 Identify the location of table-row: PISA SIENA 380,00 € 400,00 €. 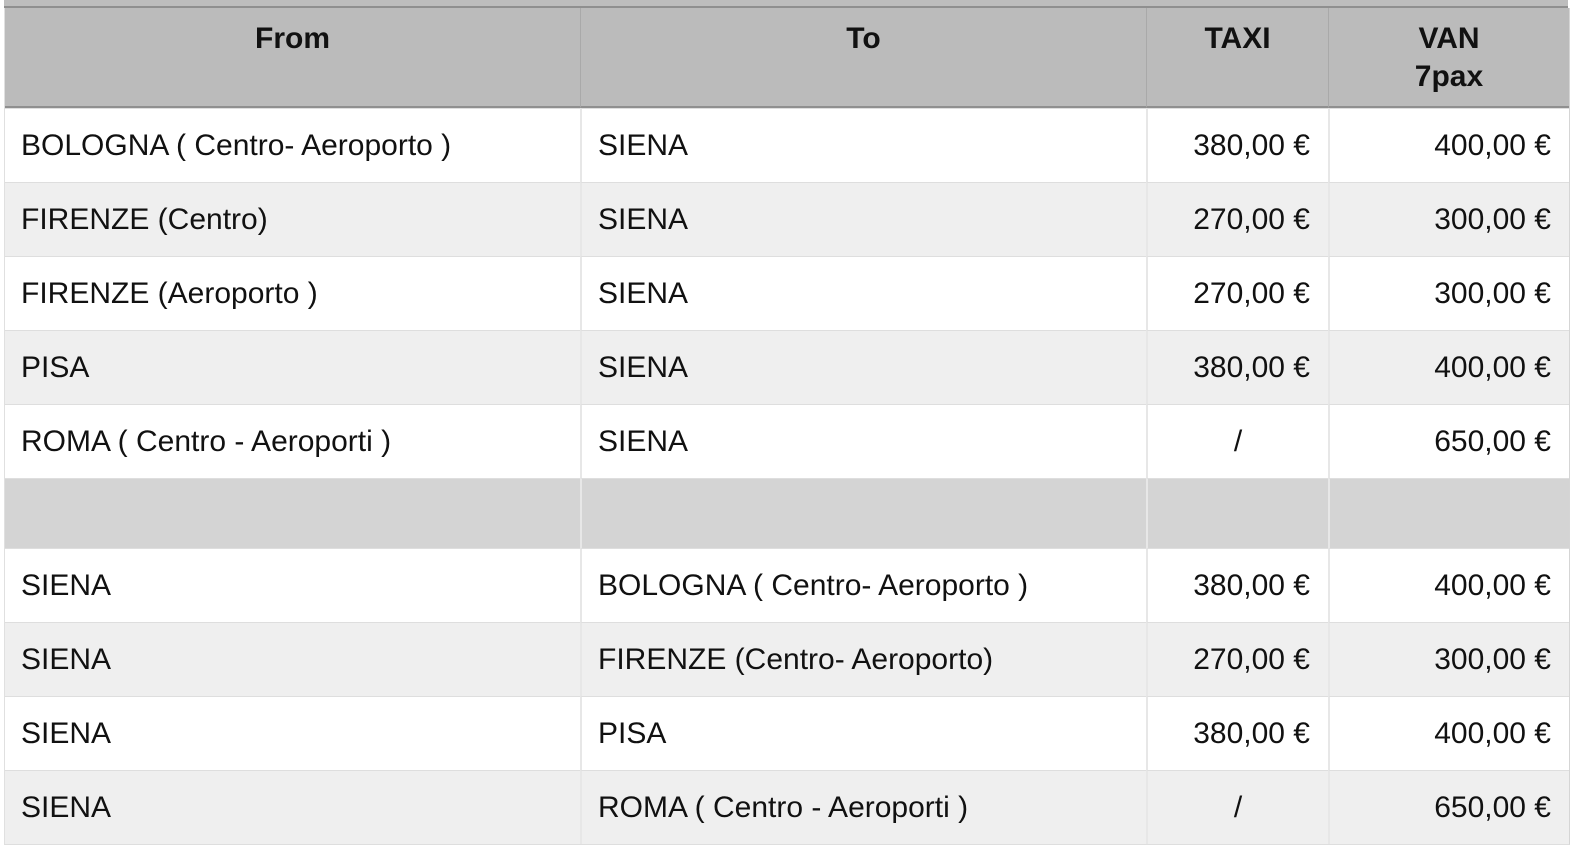
(787, 367).